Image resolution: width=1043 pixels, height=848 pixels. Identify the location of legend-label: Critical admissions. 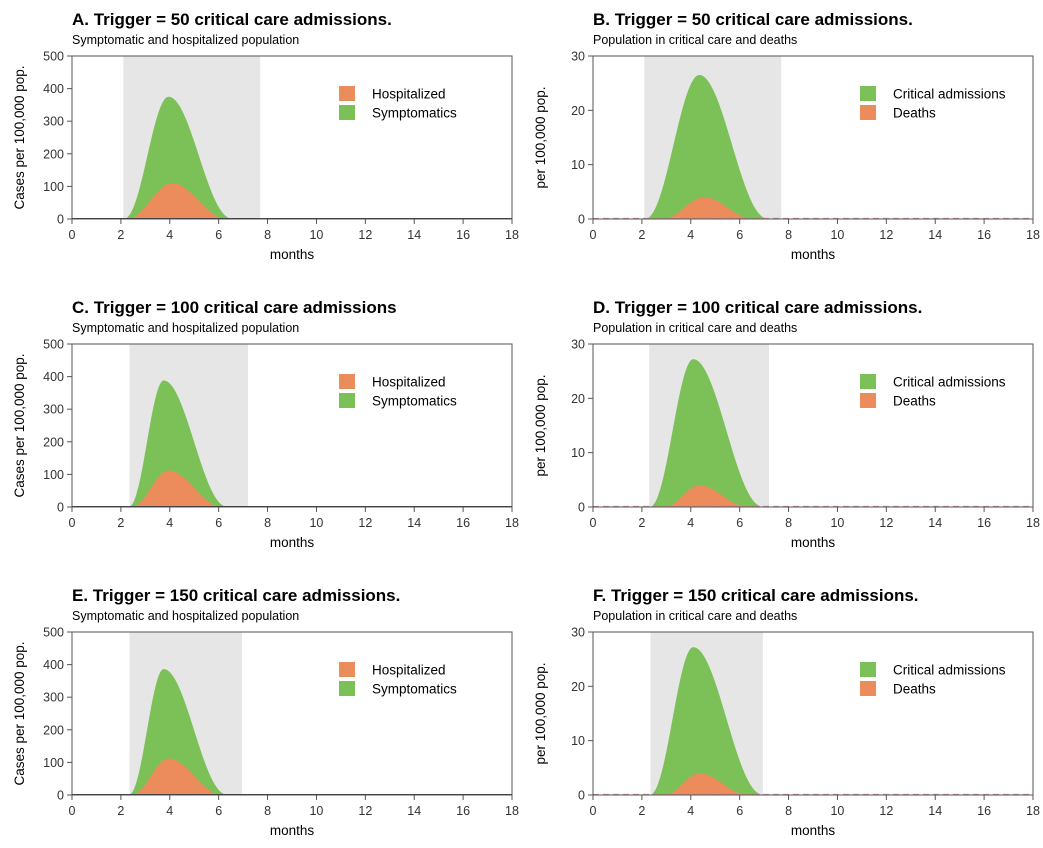
(949, 94).